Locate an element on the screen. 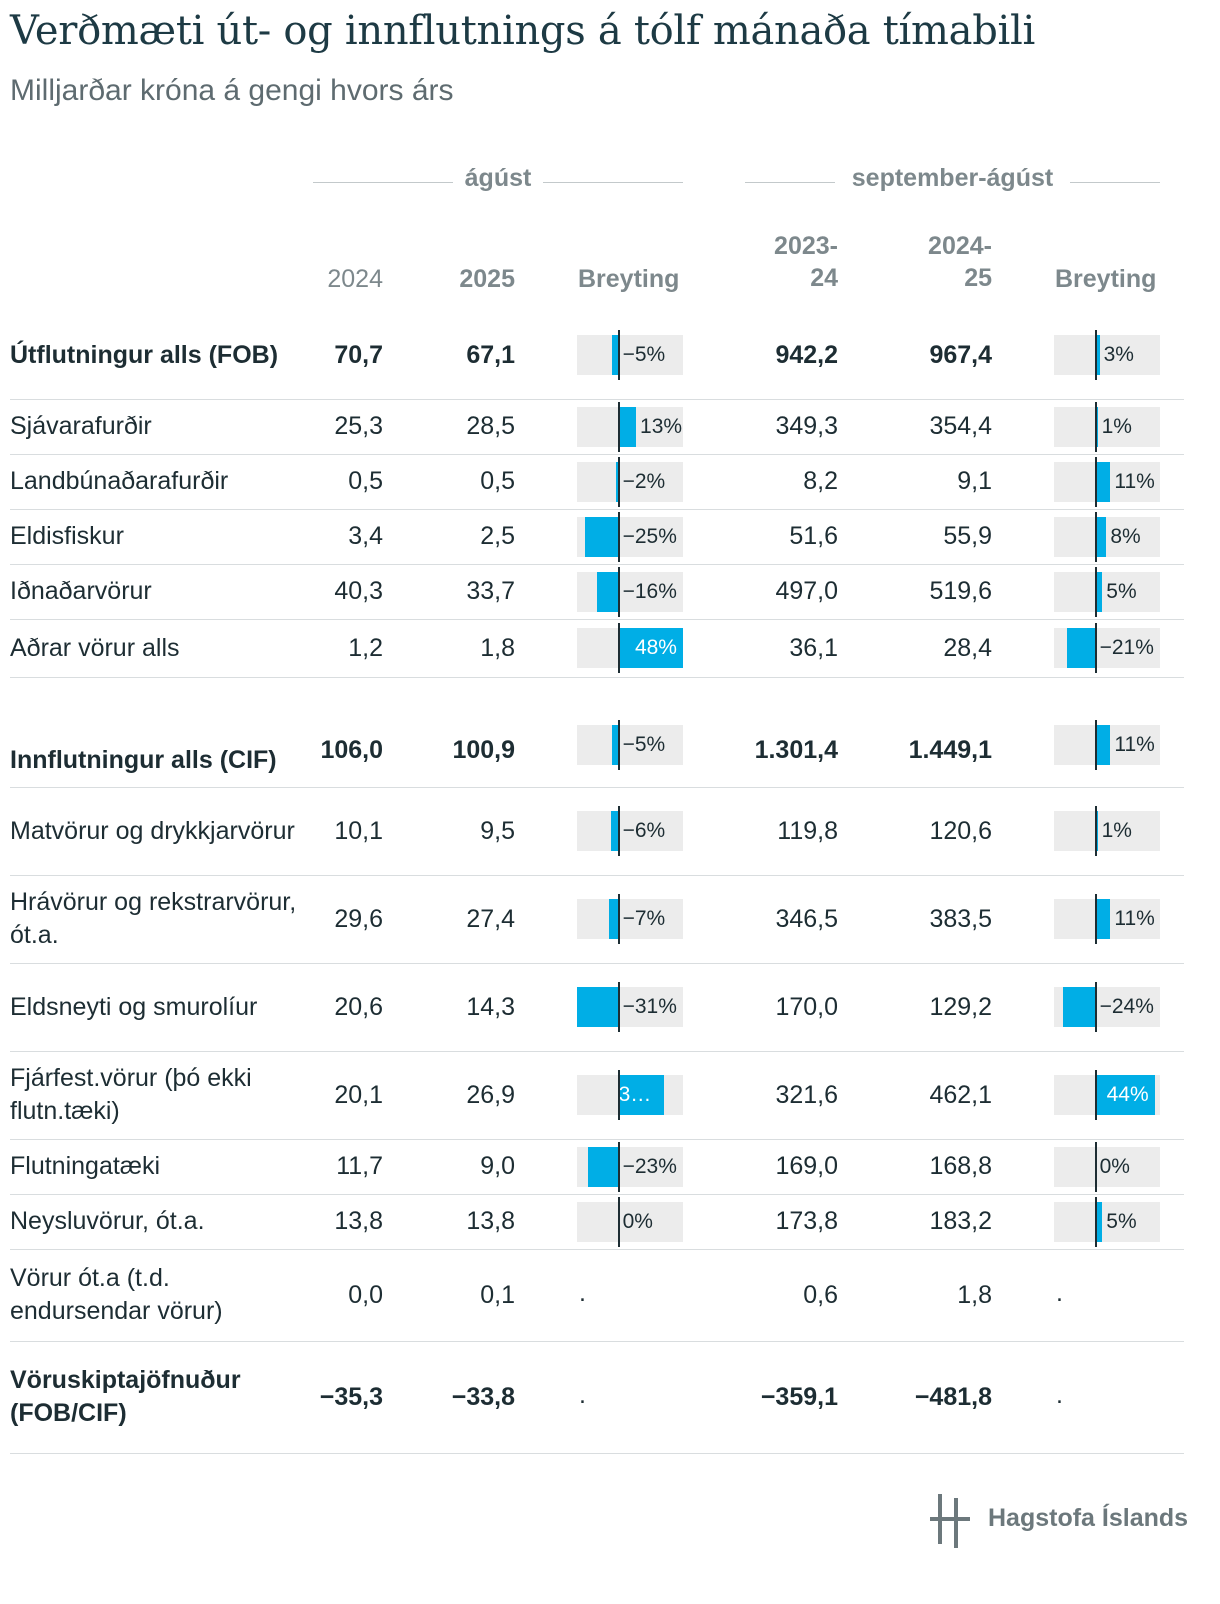 The height and width of the screenshot is (1604, 1220). table-row: Iðnaðarvörur 40,3 33,7 497,0 519,6 −16% 5% is located at coordinates (597, 592).